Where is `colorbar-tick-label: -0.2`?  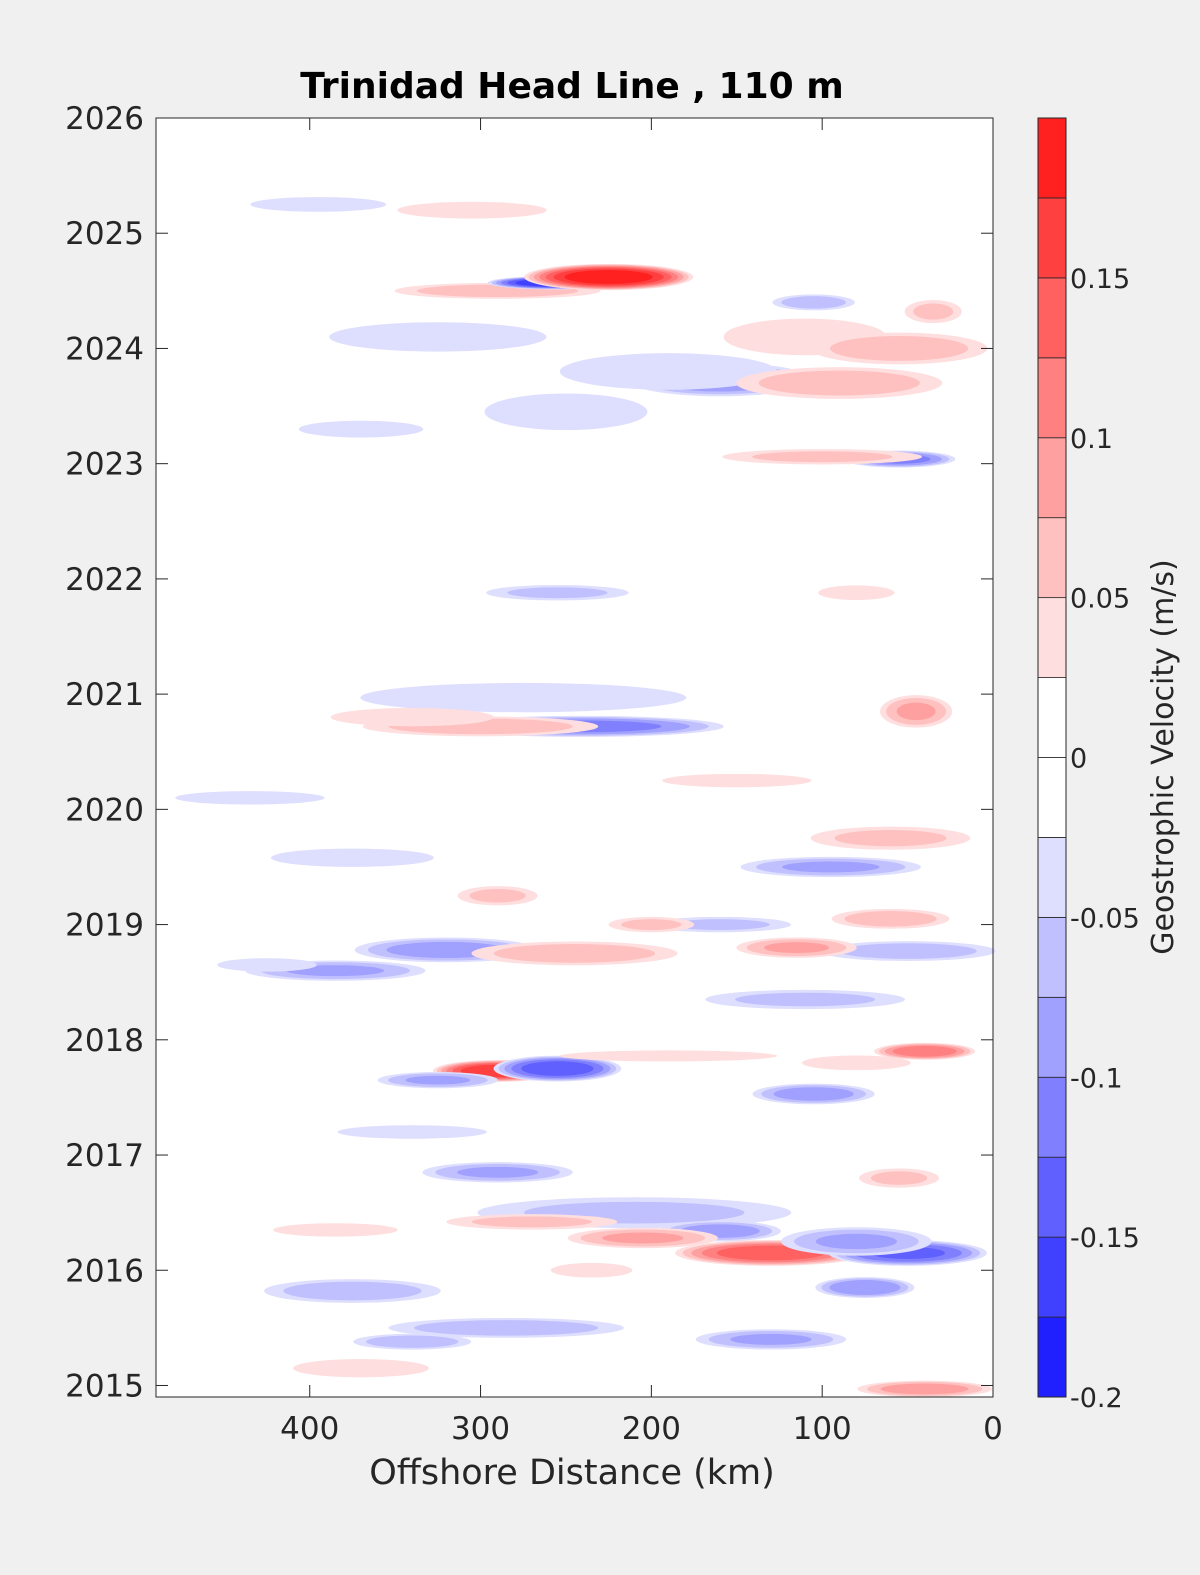
colorbar-tick-label: -0.2 is located at coordinates (1096, 1398).